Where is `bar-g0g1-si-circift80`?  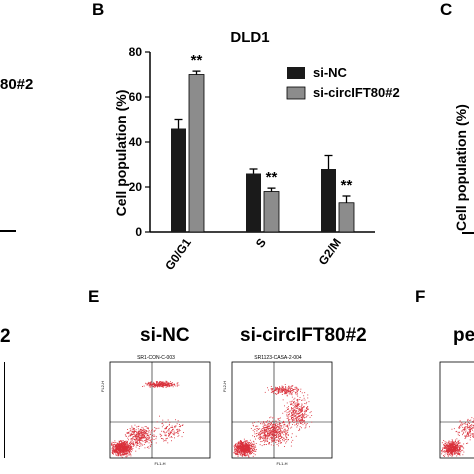
bar-g0g1-si-circift80 is located at coordinates (196, 153).